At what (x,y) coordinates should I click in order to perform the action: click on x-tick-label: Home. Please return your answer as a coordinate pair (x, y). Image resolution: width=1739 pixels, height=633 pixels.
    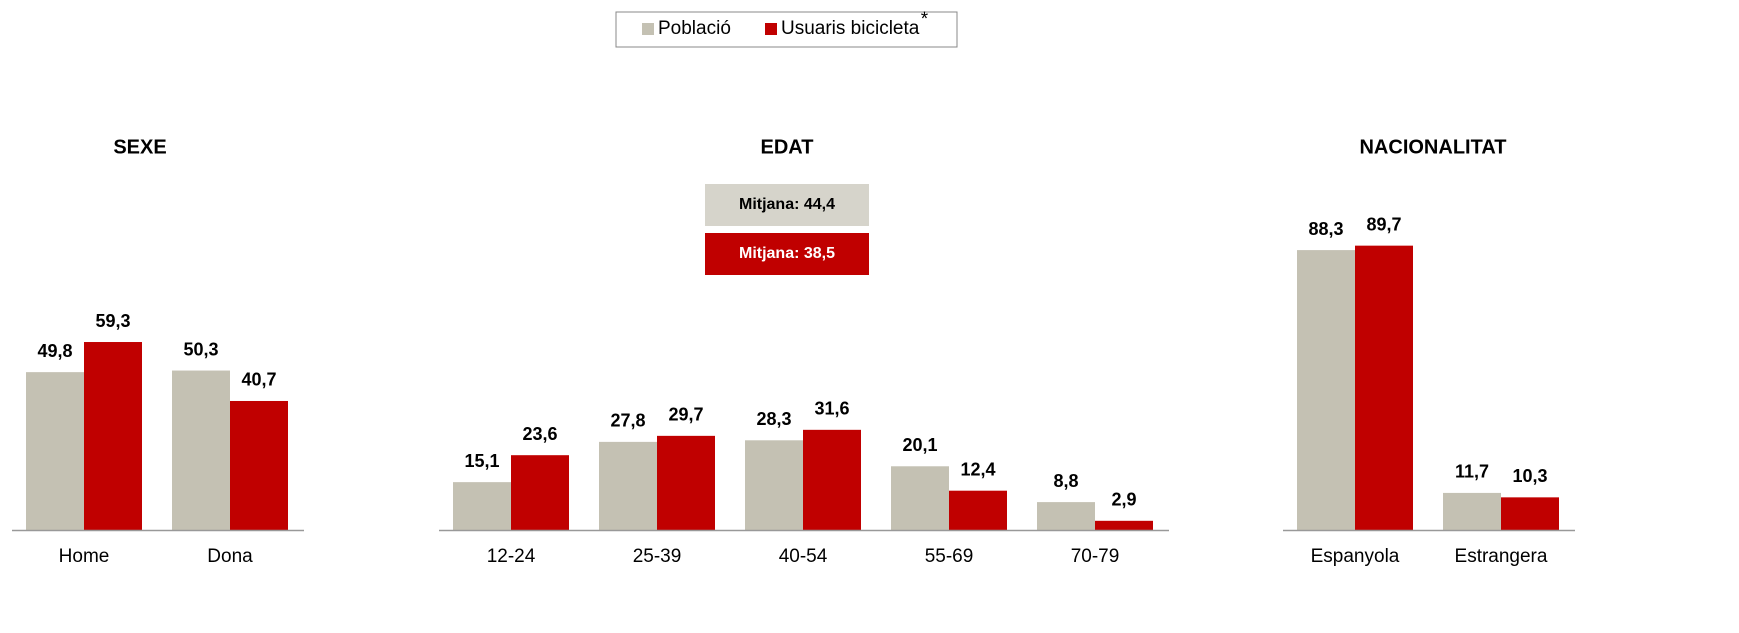
    Looking at the image, I should click on (84, 556).